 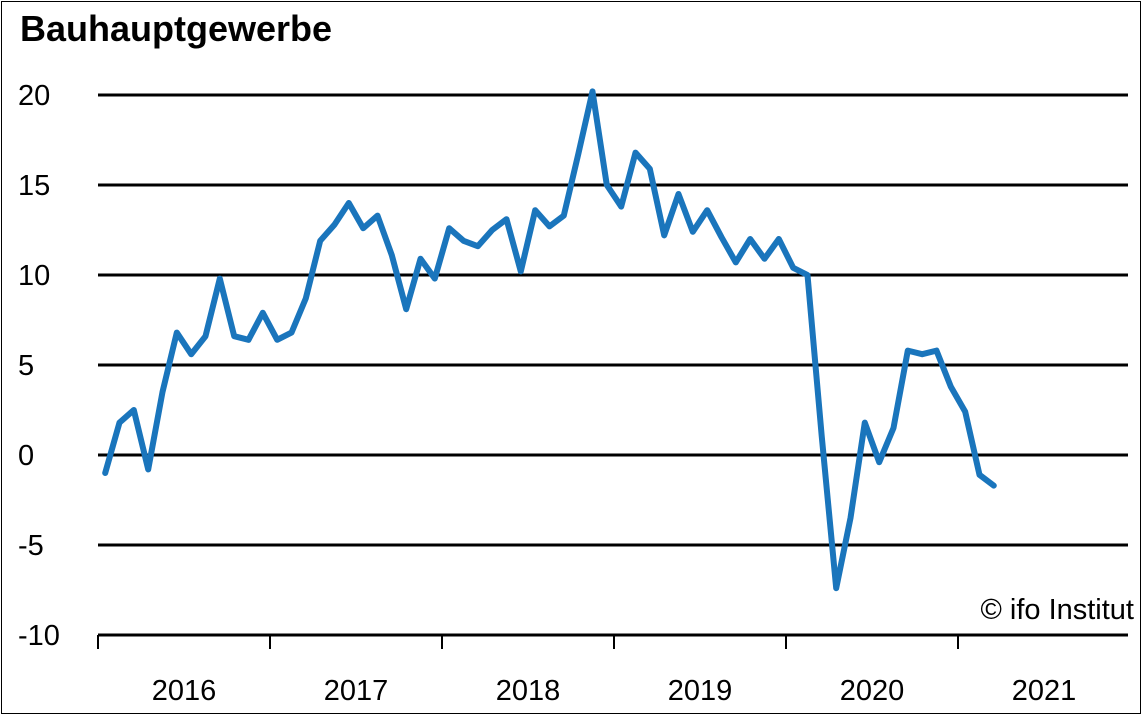 What do you see at coordinates (1057, 610) in the screenshot?
I see `copyright-label: © ifo Institut` at bounding box center [1057, 610].